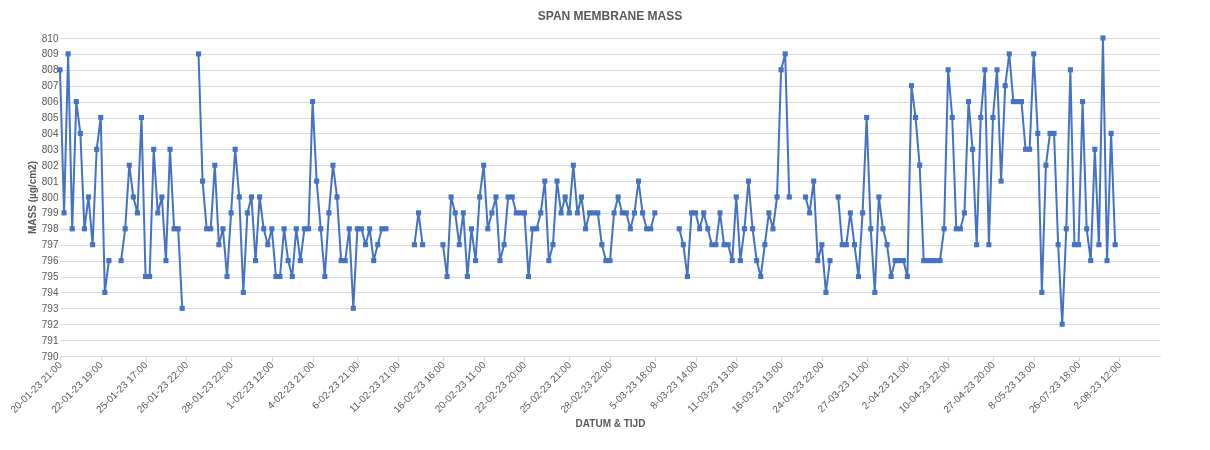 This screenshot has width=1210, height=450. I want to click on y-tick-label: 796, so click(50, 261).